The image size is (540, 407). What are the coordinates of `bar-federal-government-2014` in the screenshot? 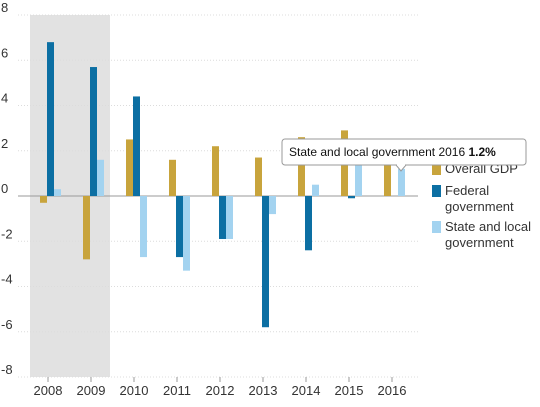 It's located at (308, 223).